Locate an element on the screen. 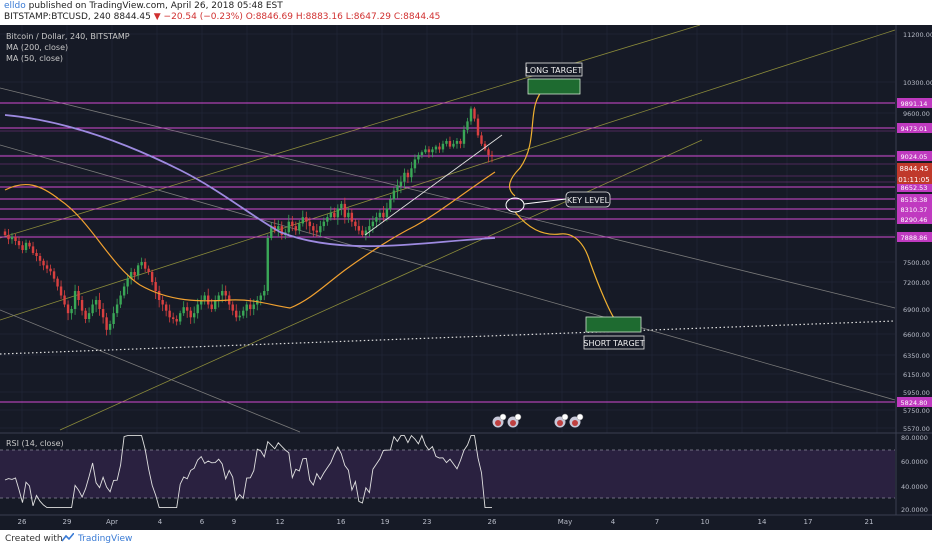 This screenshot has height=550, width=932. bullish-projection is located at coordinates (527, 142).